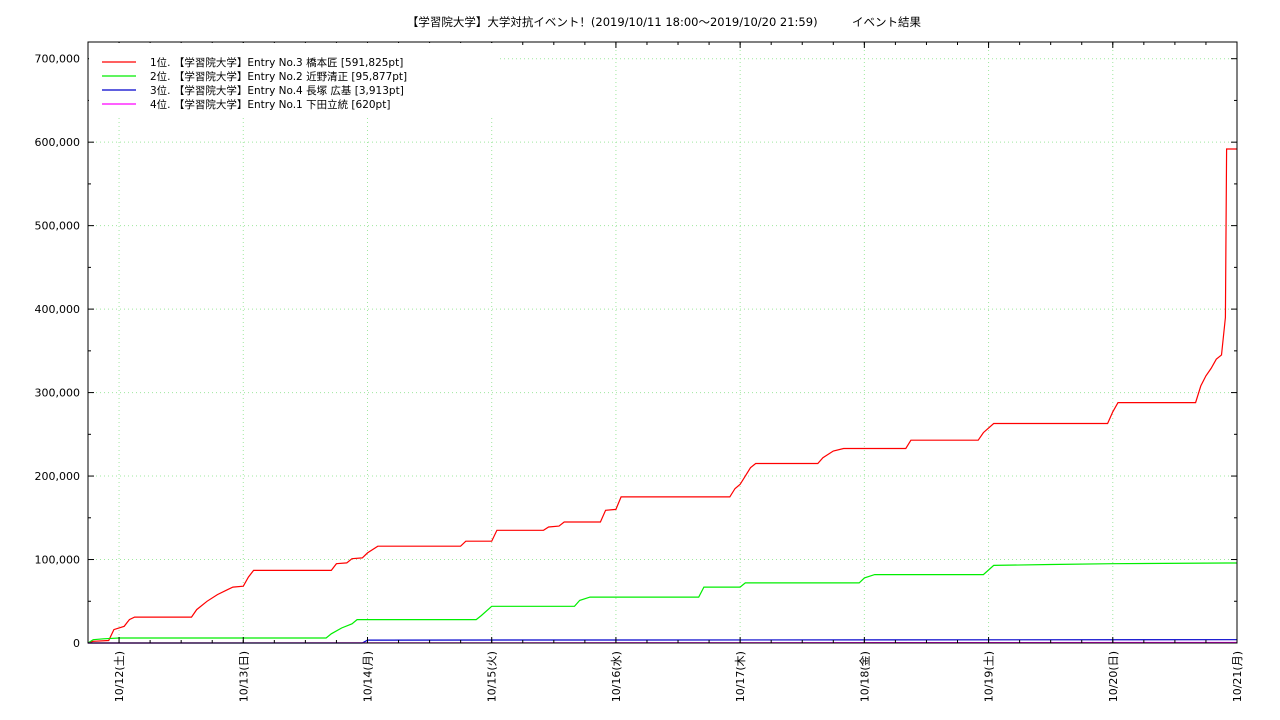 The width and height of the screenshot is (1280, 720). I want to click on y-tick-label: 100,000, so click(58, 560).